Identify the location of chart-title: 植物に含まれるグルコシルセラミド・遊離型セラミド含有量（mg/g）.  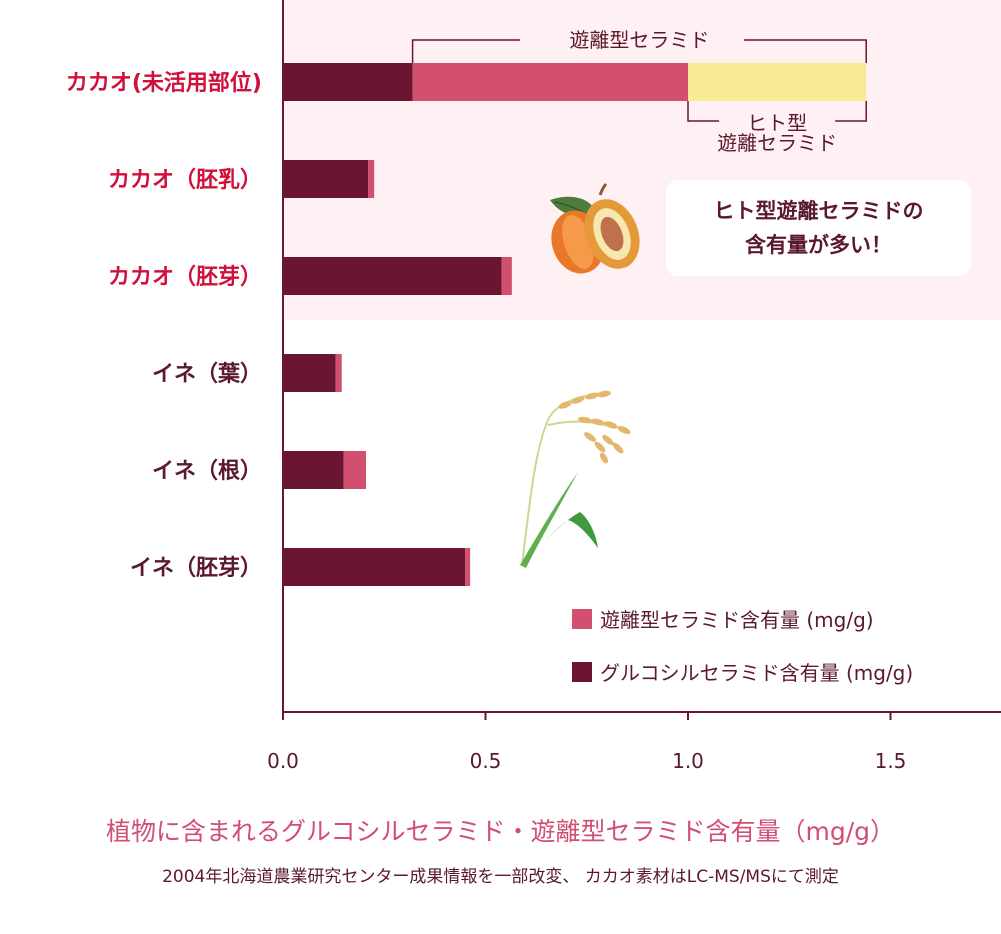
(500, 831).